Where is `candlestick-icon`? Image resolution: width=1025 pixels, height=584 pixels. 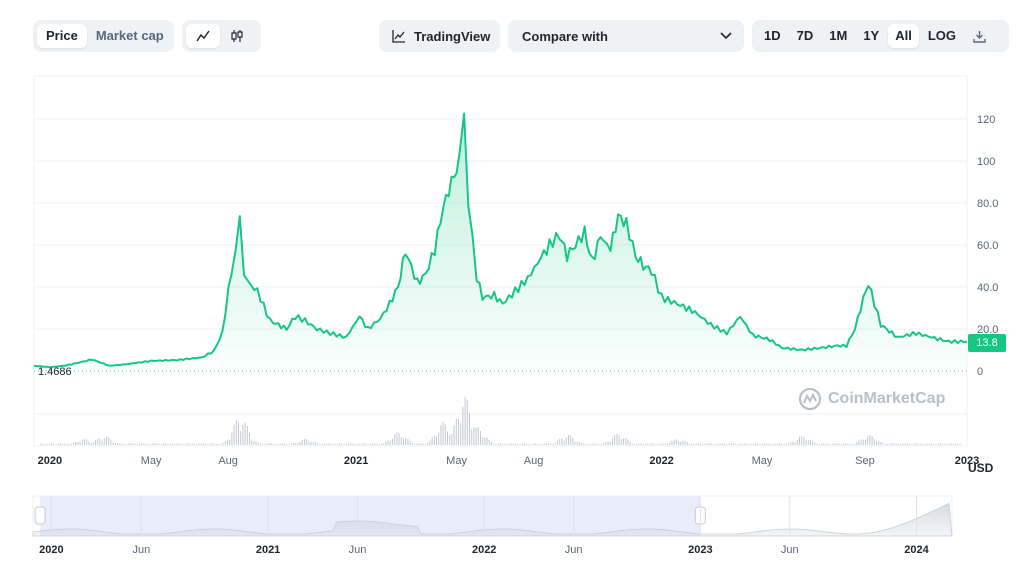
candlestick-icon is located at coordinates (237, 36).